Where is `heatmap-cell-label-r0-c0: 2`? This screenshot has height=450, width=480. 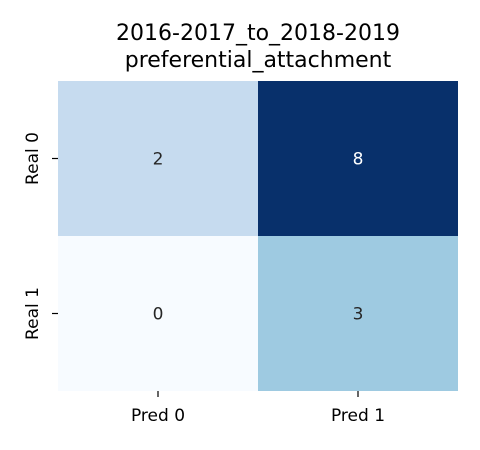
heatmap-cell-label-r0-c0: 2 is located at coordinates (158, 160).